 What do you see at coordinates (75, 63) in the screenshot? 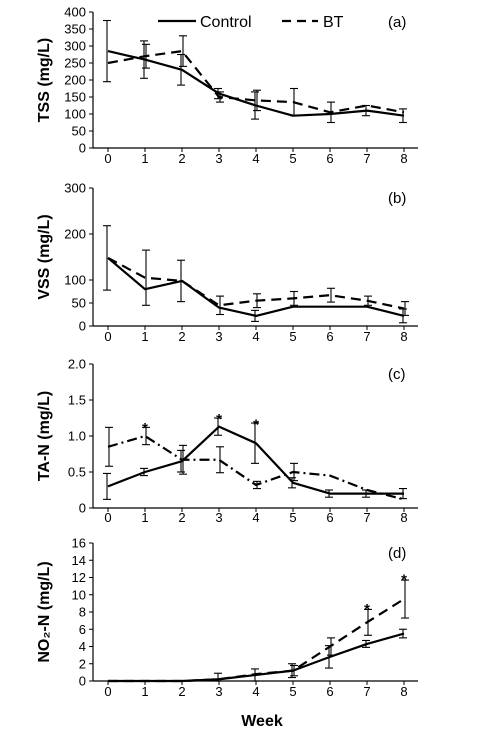
I see `y-tick-label: 250` at bounding box center [75, 63].